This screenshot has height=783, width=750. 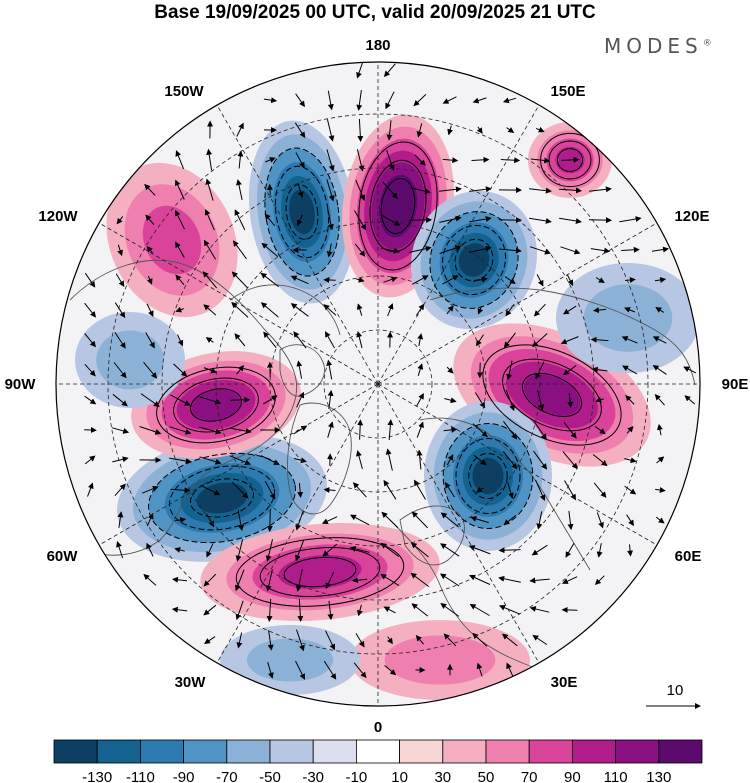 What do you see at coordinates (319, 458) in the screenshot?
I see `coastline-greenland` at bounding box center [319, 458].